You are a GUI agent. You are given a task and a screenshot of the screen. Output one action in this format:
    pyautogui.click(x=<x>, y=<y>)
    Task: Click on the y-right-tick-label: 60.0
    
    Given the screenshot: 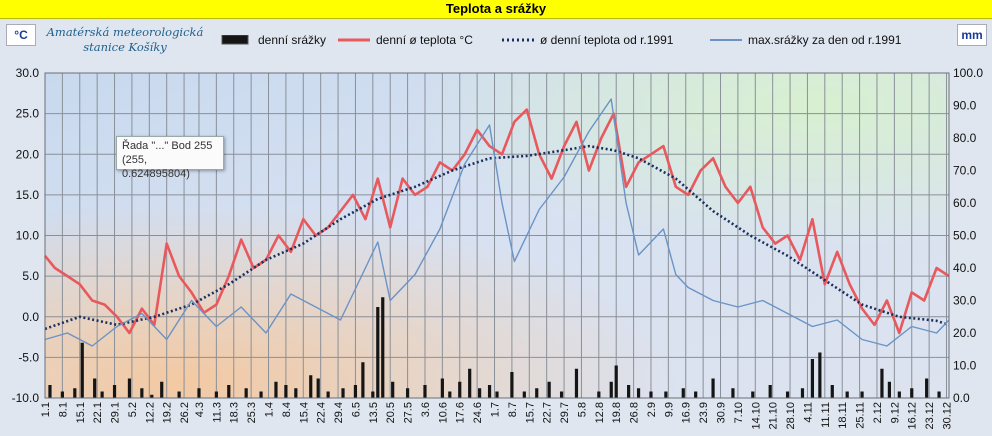 What is the action you would take?
    pyautogui.click(x=965, y=203)
    